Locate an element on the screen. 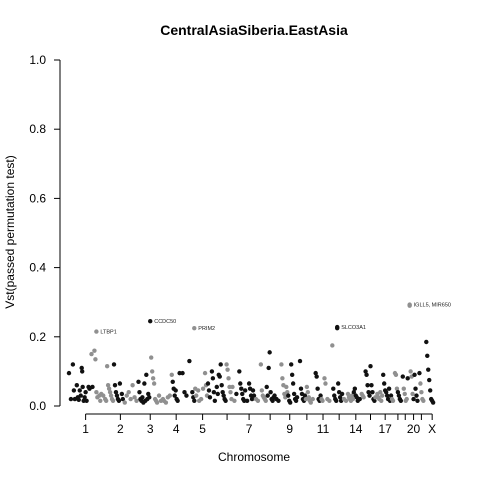 Image resolution: width=480 pixels, height=480 pixels. x-tick-label: 17 is located at coordinates (385, 429).